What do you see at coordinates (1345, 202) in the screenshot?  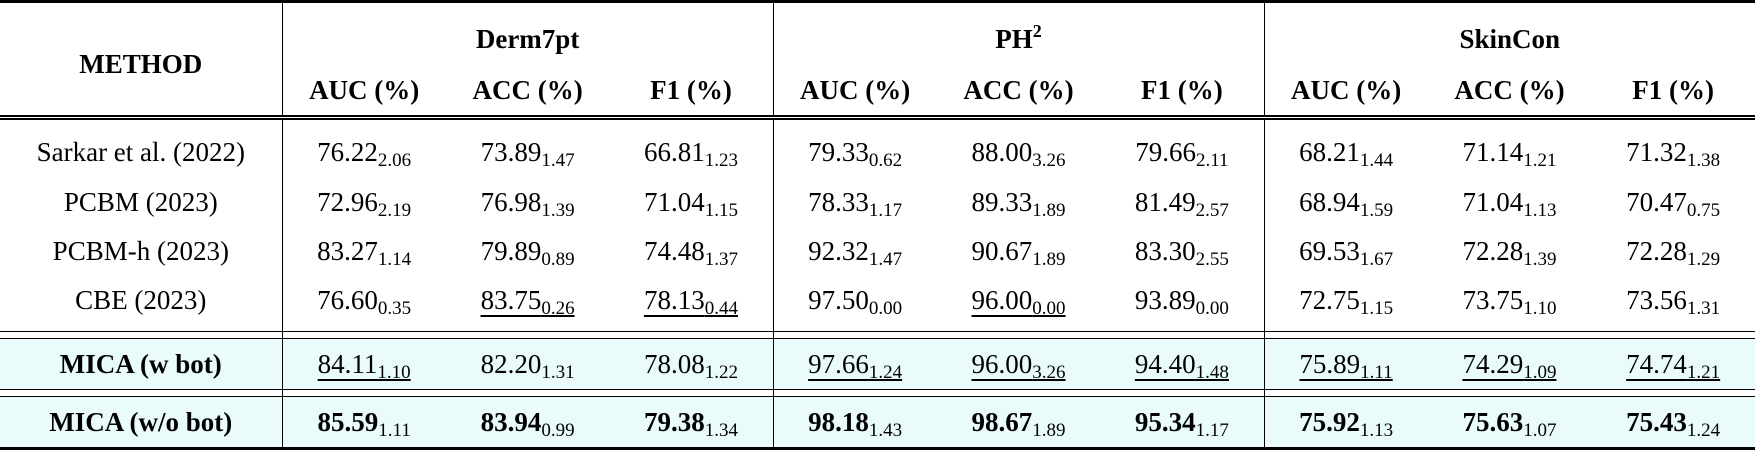 I see `value-cell: 68.941.59` at bounding box center [1345, 202].